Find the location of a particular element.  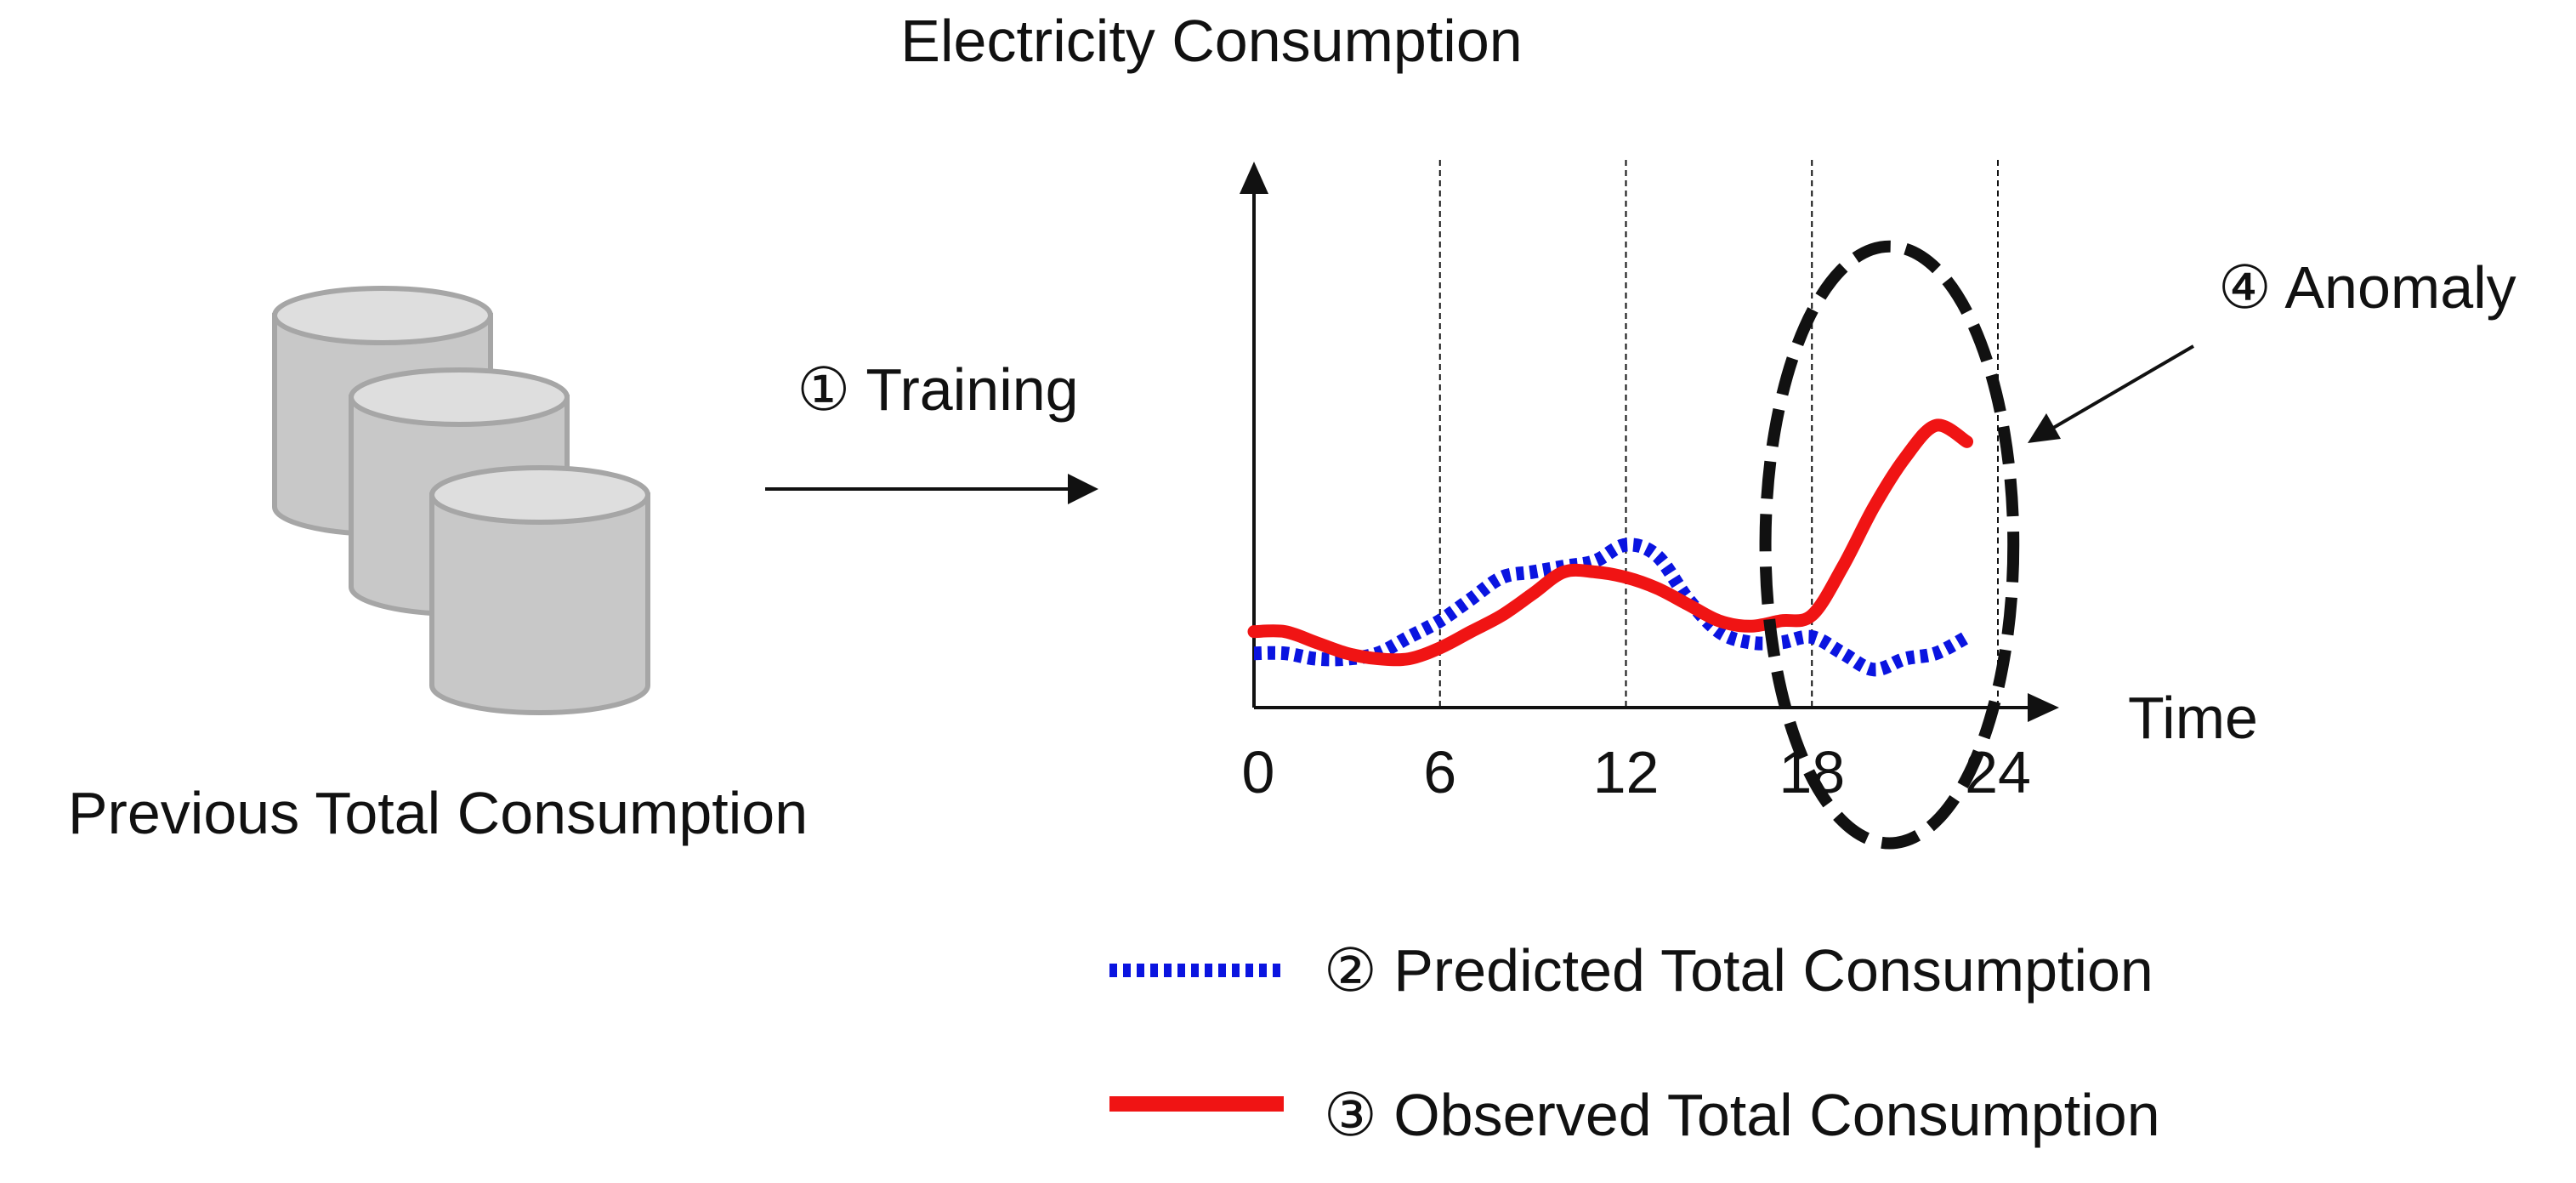

observed-consumption-line is located at coordinates (1611, 542).